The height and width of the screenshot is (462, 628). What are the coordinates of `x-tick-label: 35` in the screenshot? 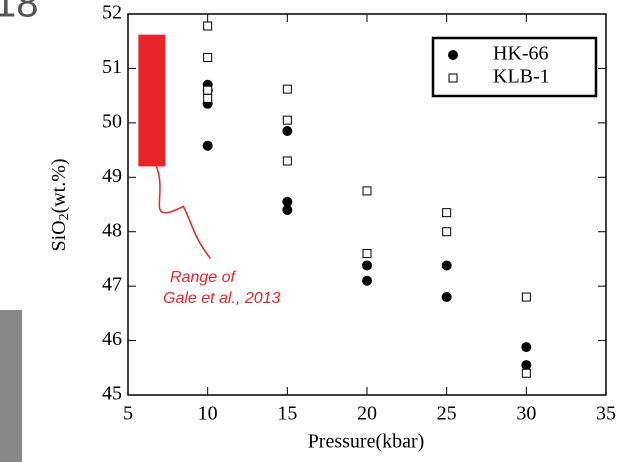 It's located at (606, 414).